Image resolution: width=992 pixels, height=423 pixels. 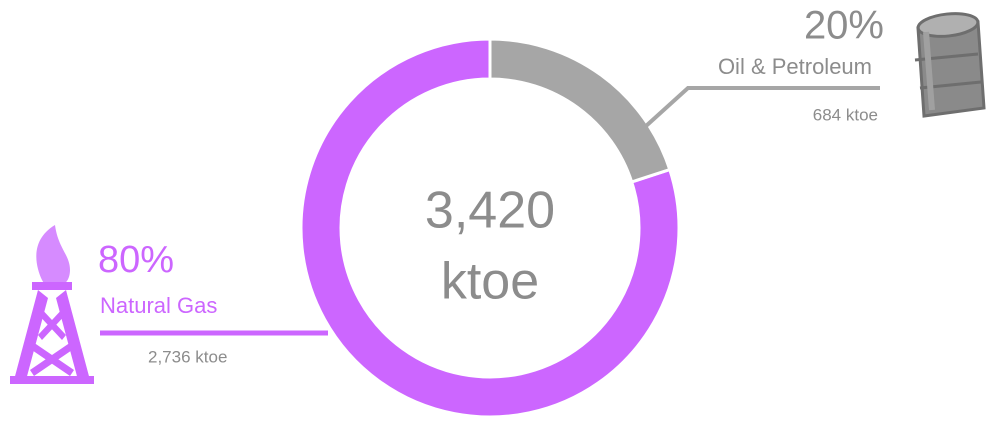 What do you see at coordinates (490, 282) in the screenshot?
I see `center-unit: ktoe` at bounding box center [490, 282].